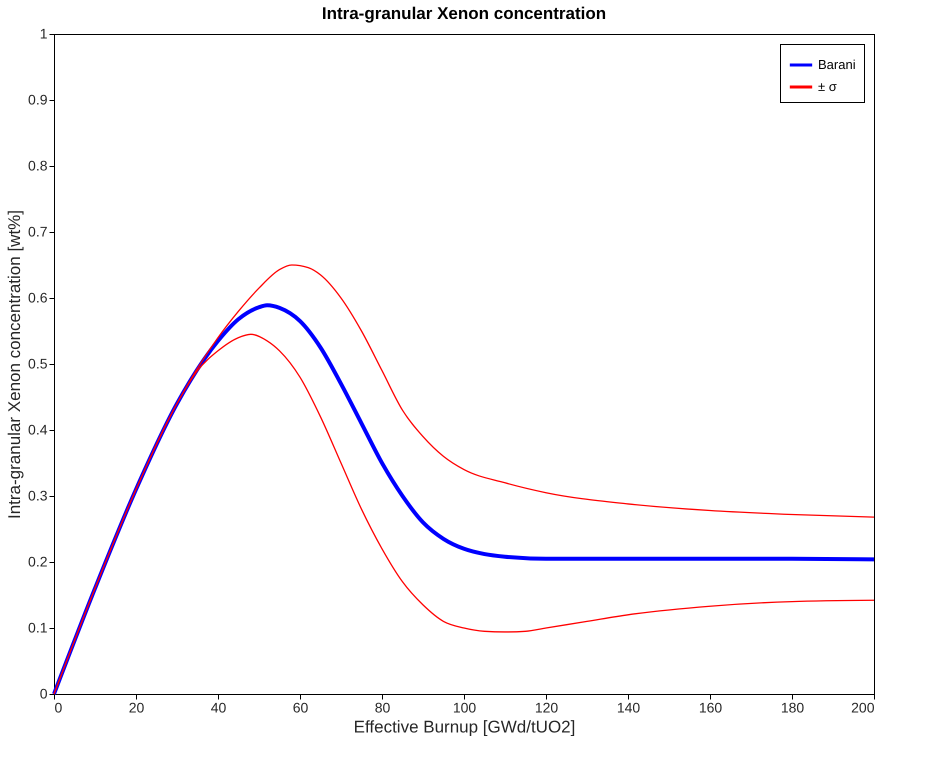  I want to click on legend-label: ± σ, so click(827, 86).